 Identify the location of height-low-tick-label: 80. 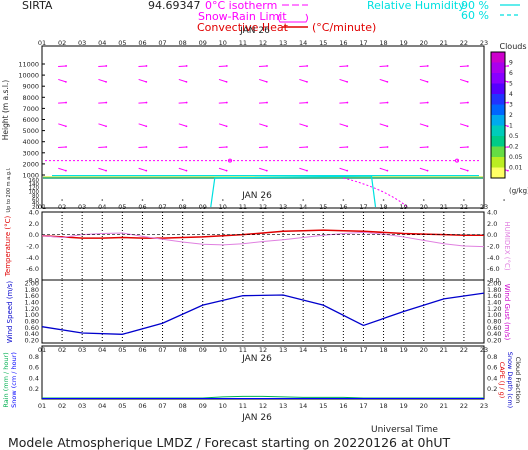
(35, 196).